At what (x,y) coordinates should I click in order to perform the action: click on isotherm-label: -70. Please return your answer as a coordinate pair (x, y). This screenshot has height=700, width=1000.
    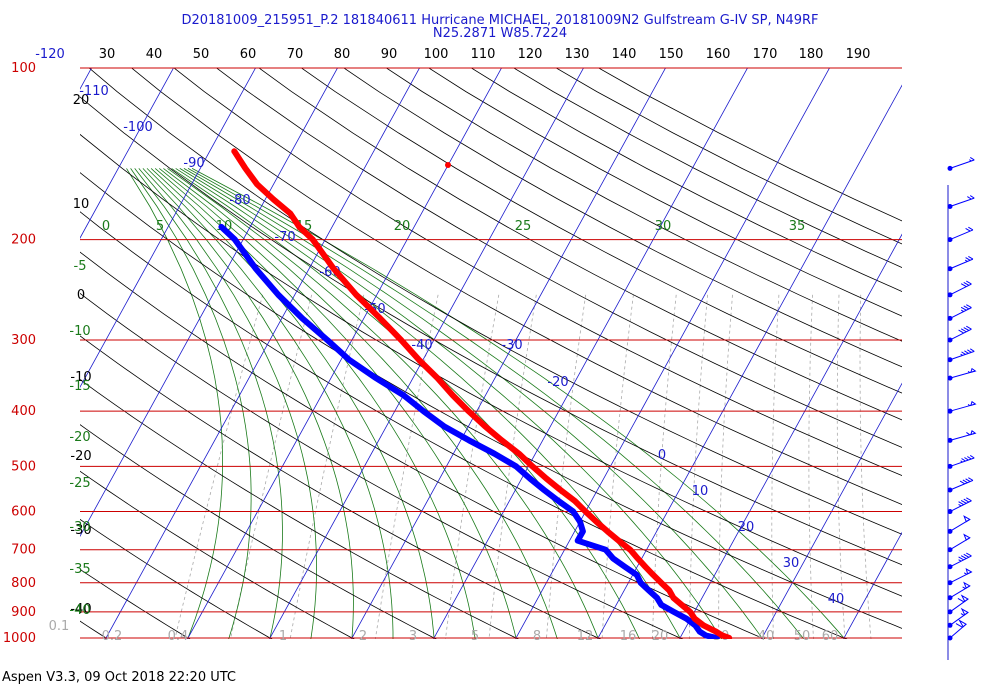
    Looking at the image, I should click on (284, 237).